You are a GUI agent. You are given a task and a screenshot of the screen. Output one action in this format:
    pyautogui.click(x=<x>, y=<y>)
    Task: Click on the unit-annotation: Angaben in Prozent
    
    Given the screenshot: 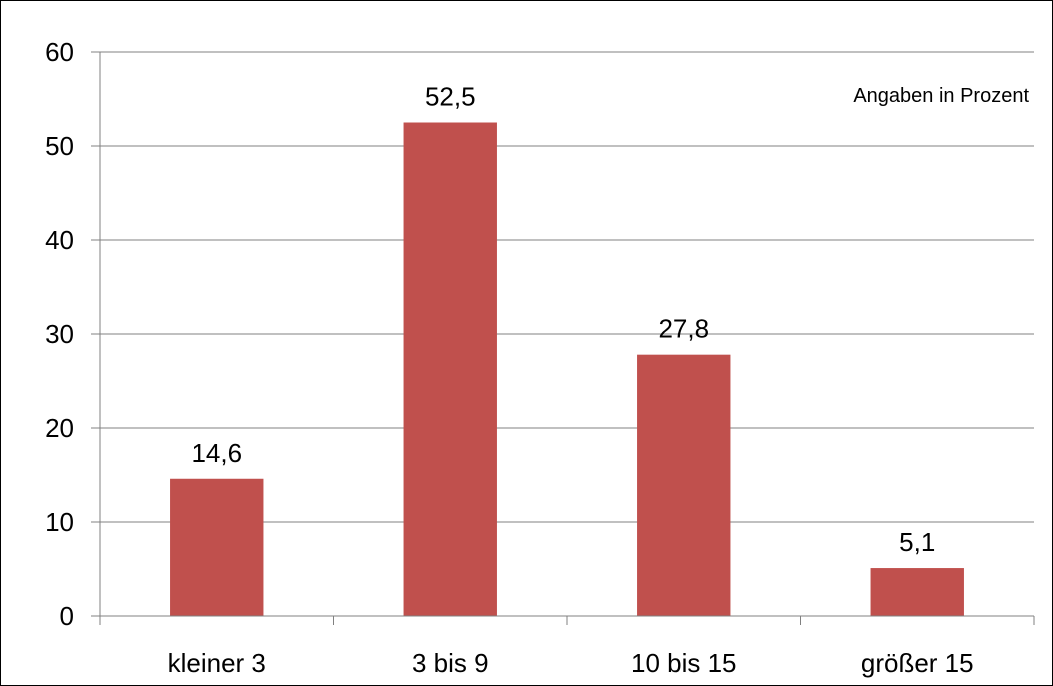 What is the action you would take?
    pyautogui.click(x=941, y=96)
    